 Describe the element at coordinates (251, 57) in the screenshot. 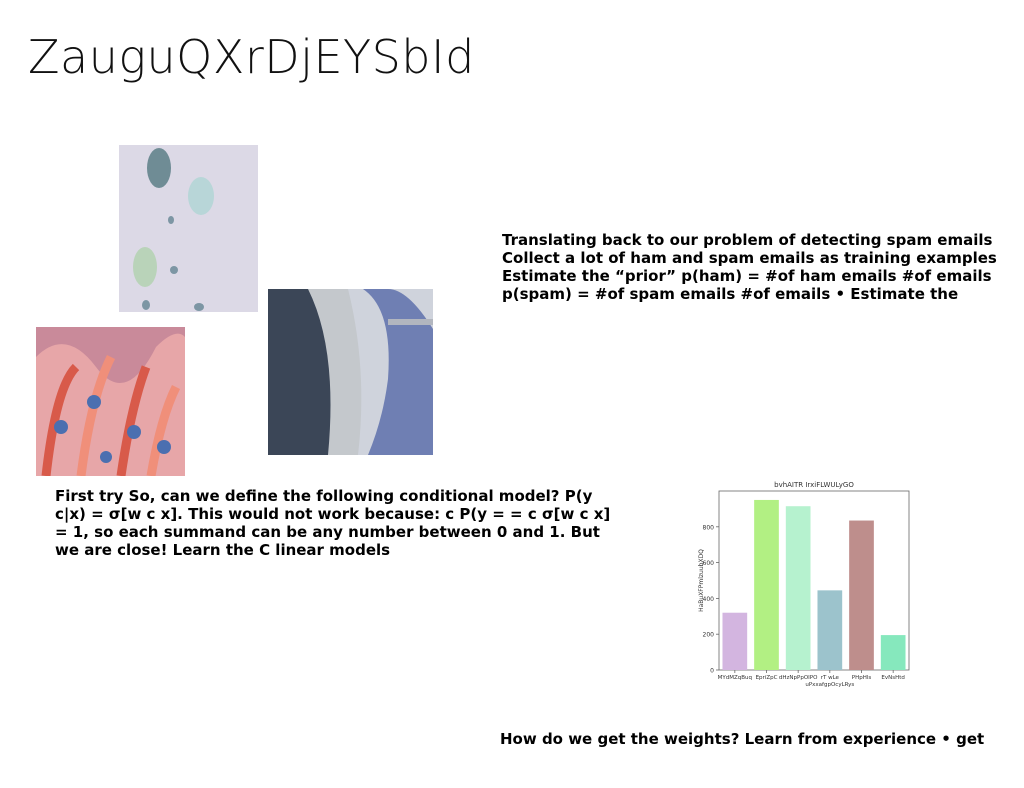

I see `slide-title: ZauguQXrDjEYSbId` at that location.